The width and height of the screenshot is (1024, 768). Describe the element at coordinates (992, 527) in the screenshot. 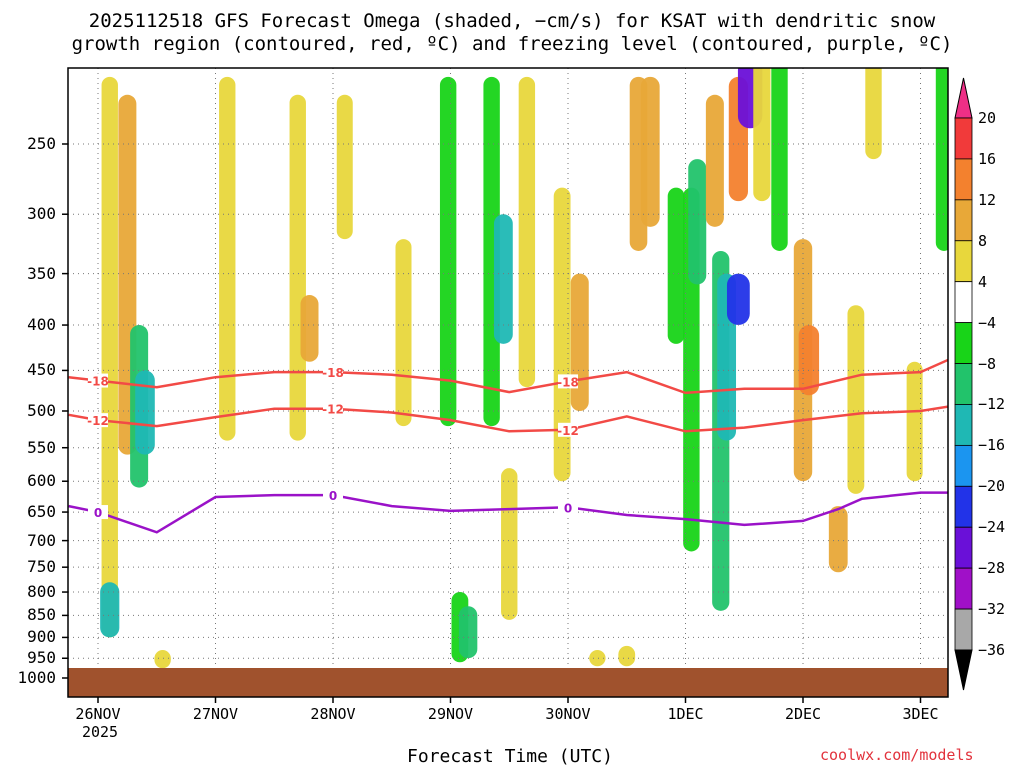

I see `colorbar-label: −24` at that location.